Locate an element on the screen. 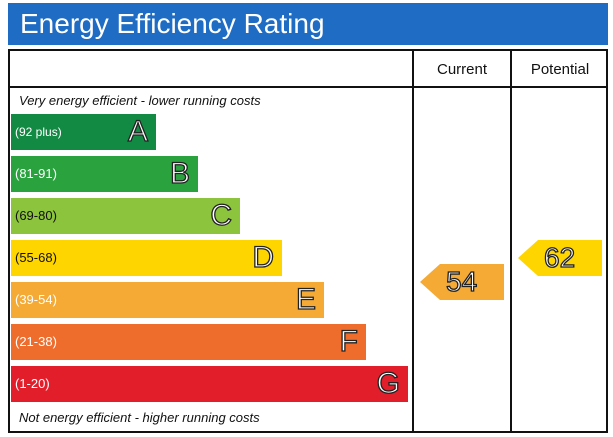  band-a: (92 plus) A is located at coordinates (83, 132).